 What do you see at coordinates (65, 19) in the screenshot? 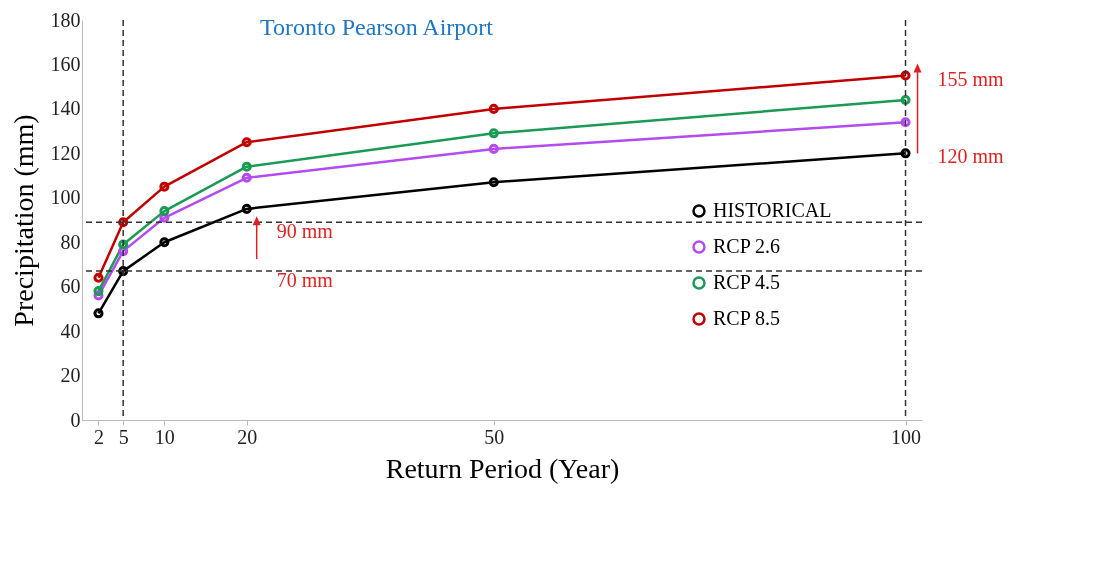
I see `y-tick-label: 180` at bounding box center [65, 19].